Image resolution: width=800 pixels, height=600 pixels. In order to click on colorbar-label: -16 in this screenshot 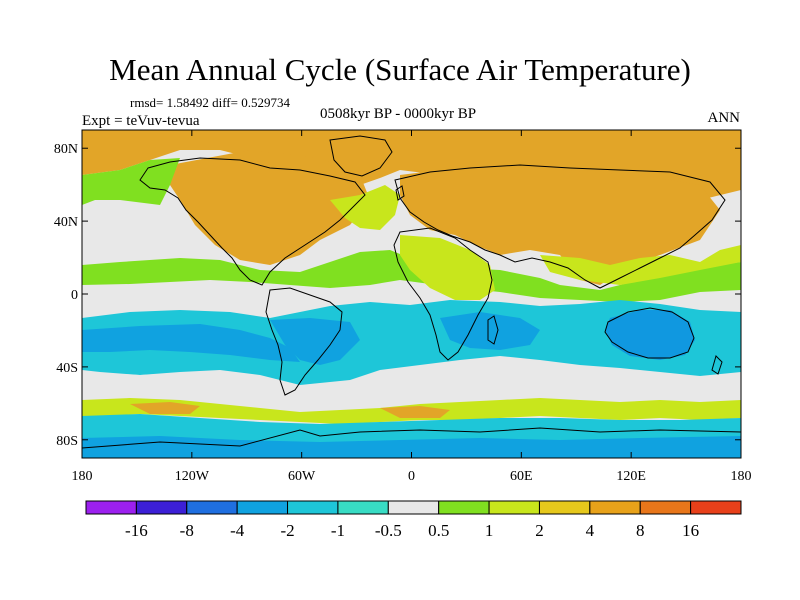, I will do `click(136, 530)`.